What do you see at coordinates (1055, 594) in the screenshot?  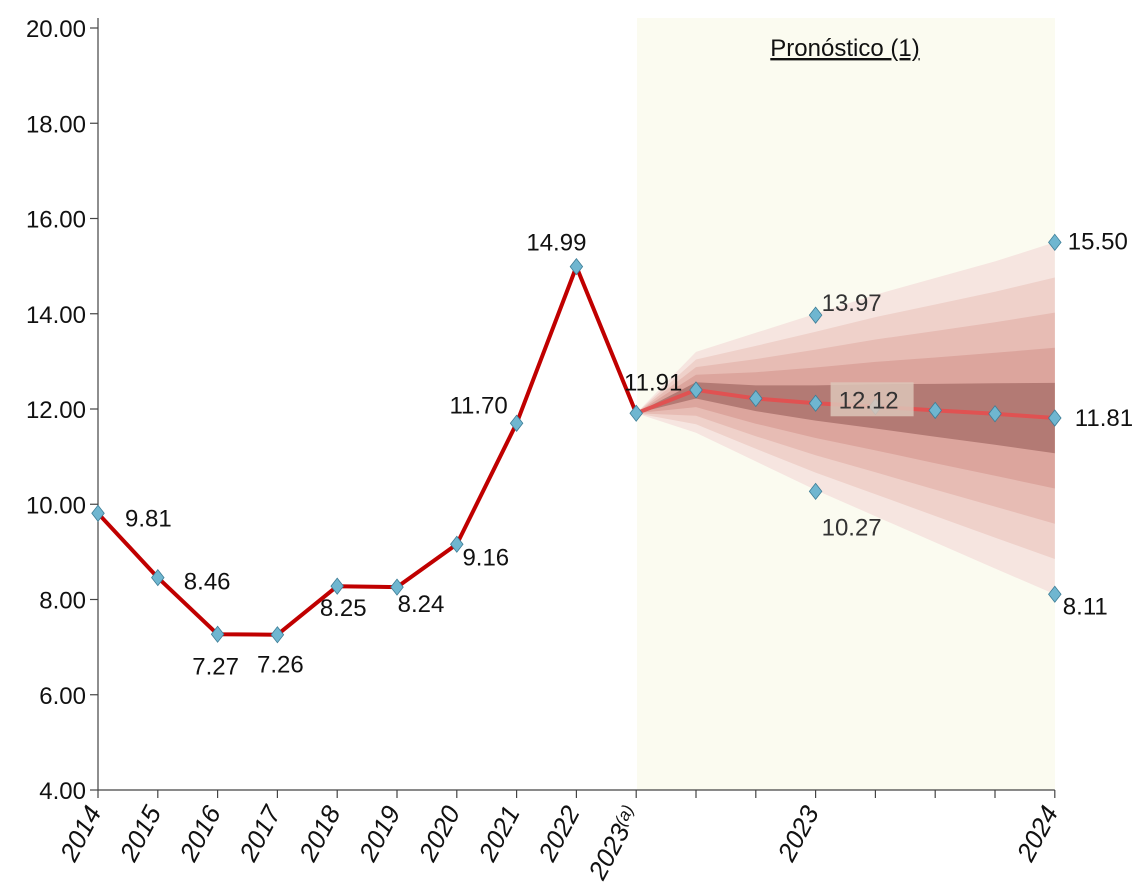 I see `forecast-lower-2024-point` at bounding box center [1055, 594].